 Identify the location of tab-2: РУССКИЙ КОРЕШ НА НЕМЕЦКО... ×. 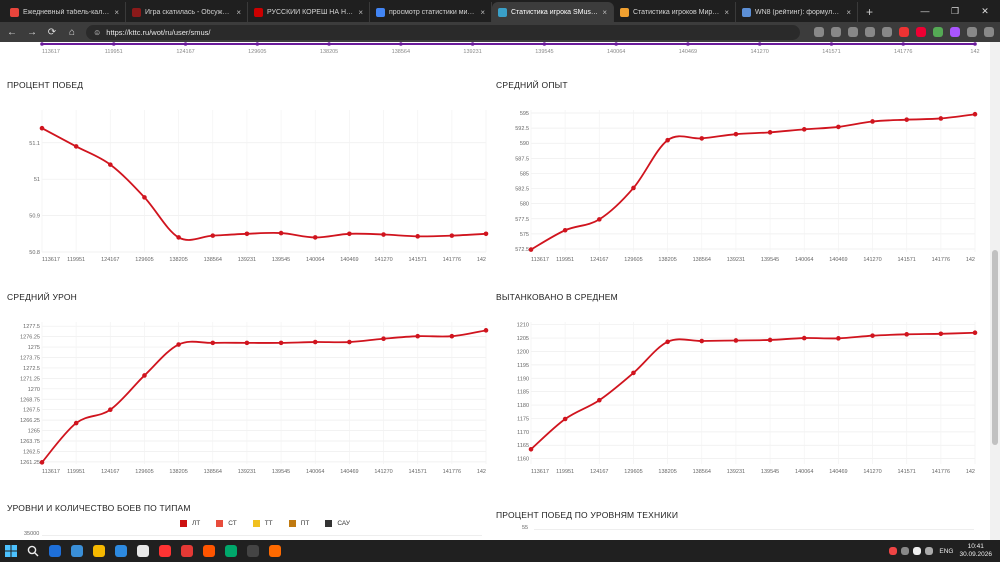
(309, 12).